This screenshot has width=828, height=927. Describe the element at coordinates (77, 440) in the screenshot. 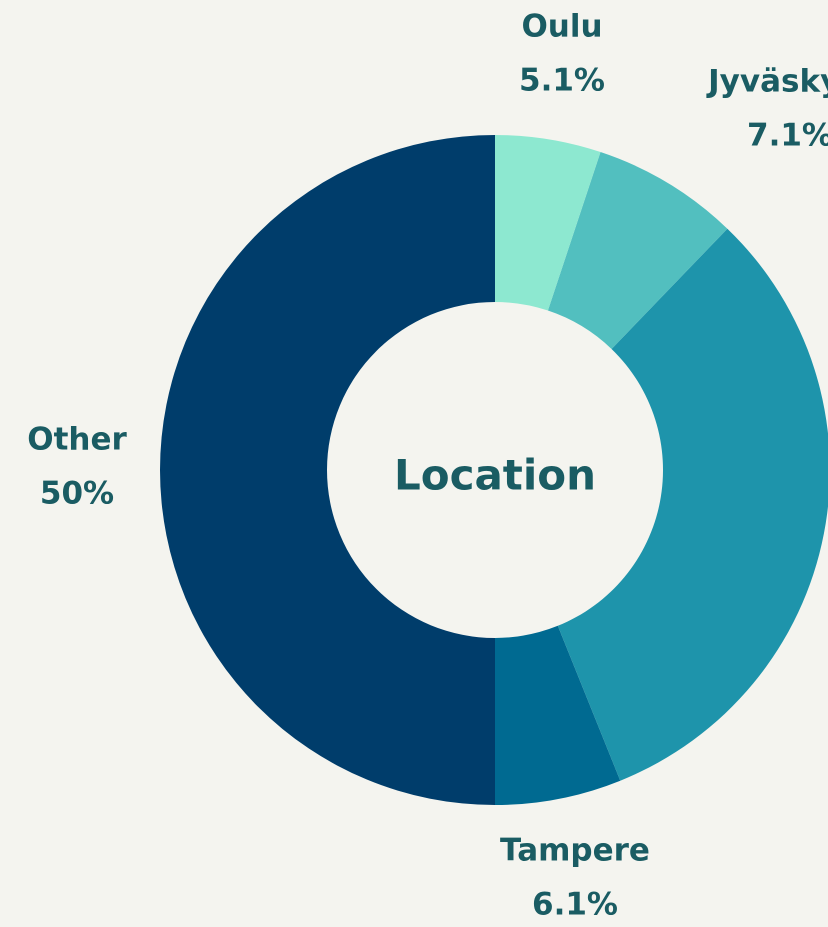

I see `category-label: Other` at that location.